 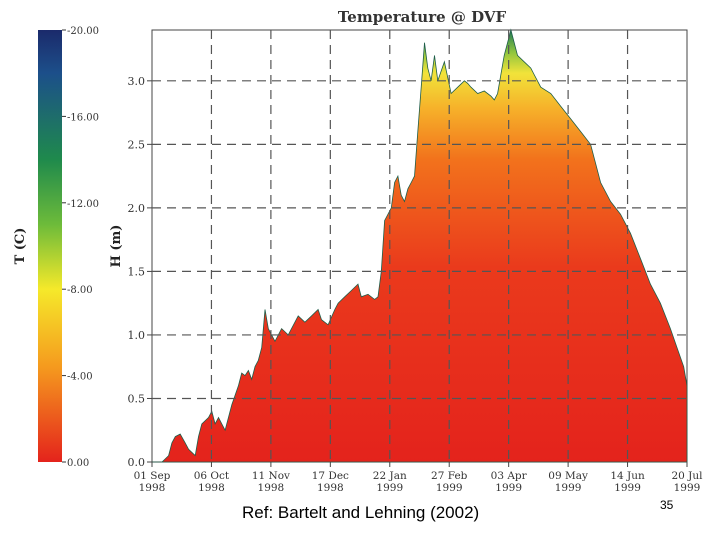 What do you see at coordinates (137, 144) in the screenshot?
I see `y-tick-label: 2.5` at bounding box center [137, 144].